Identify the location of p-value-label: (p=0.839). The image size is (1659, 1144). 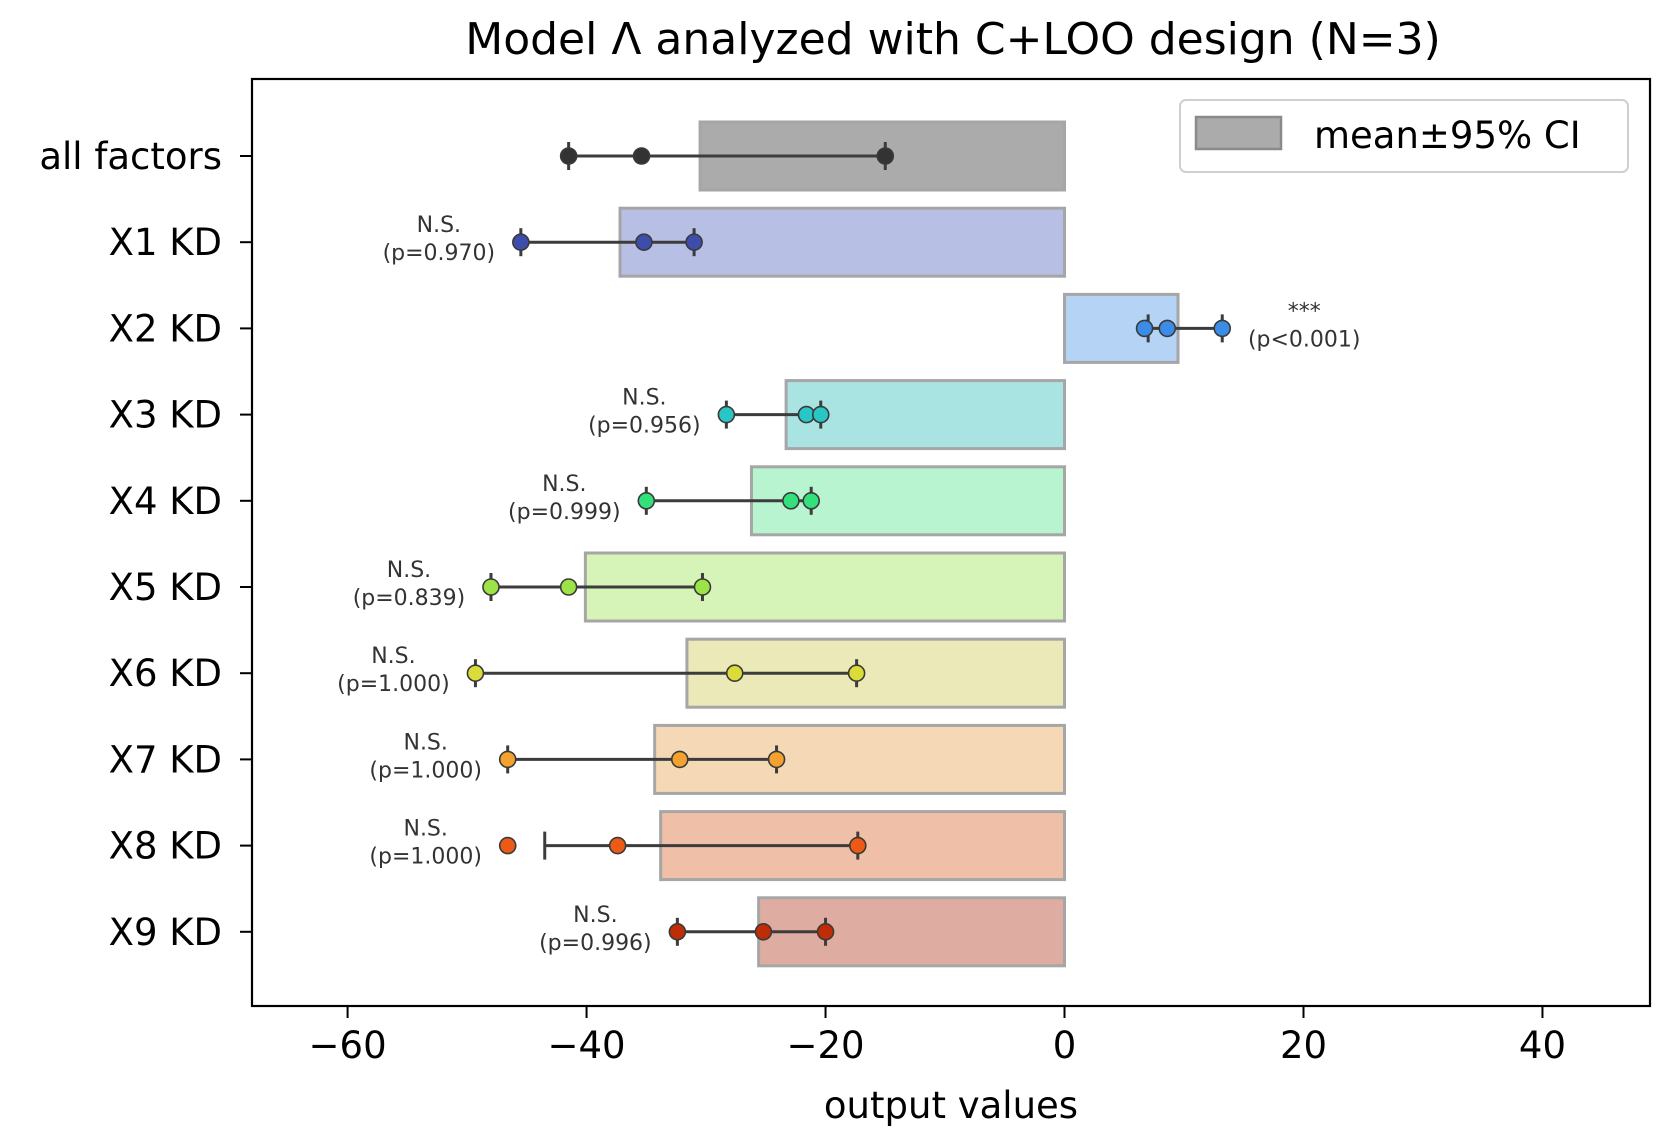
(409, 598).